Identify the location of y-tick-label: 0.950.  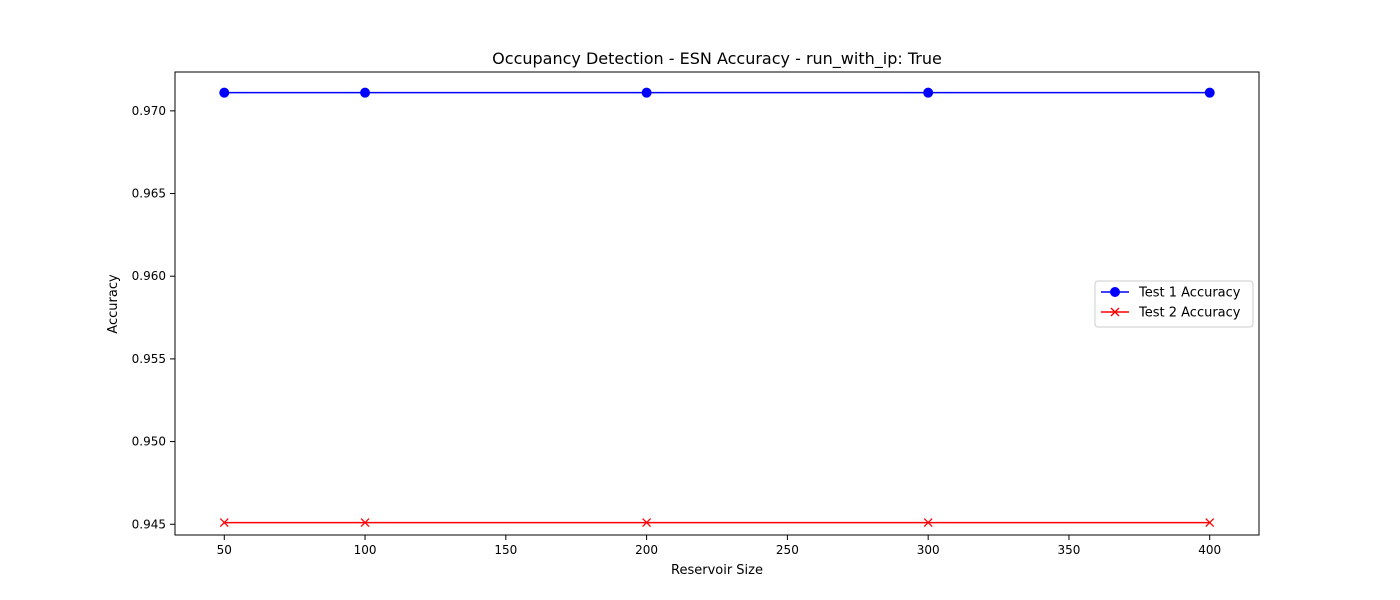
(149, 442).